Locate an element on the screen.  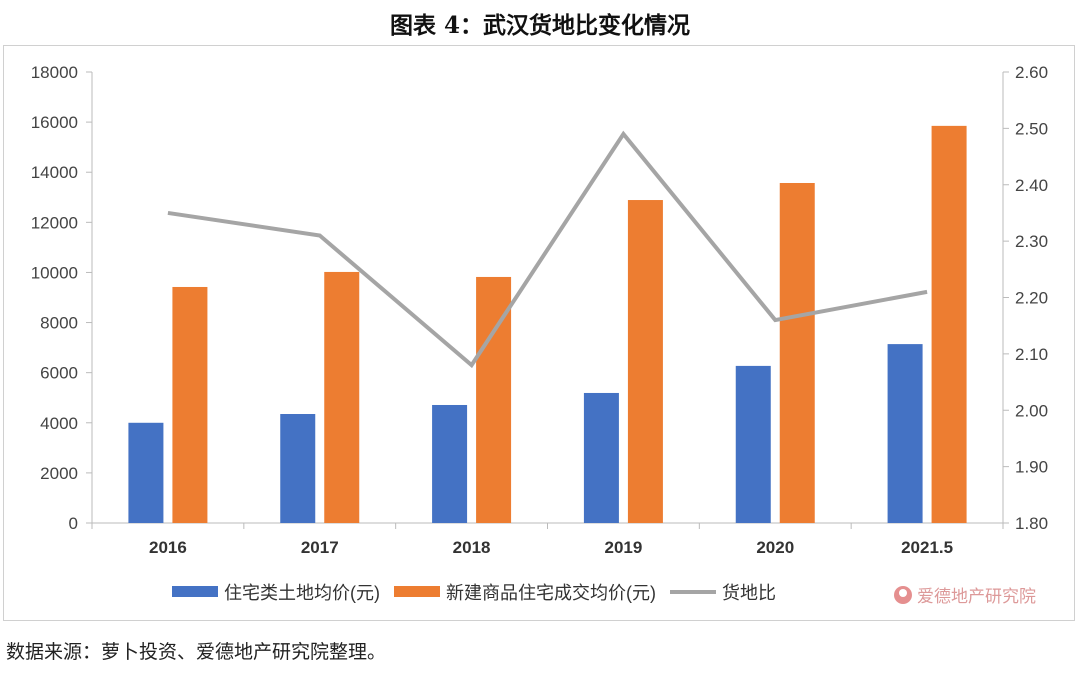
legend-label: 住宅类土地均价(元) is located at coordinates (302, 593).